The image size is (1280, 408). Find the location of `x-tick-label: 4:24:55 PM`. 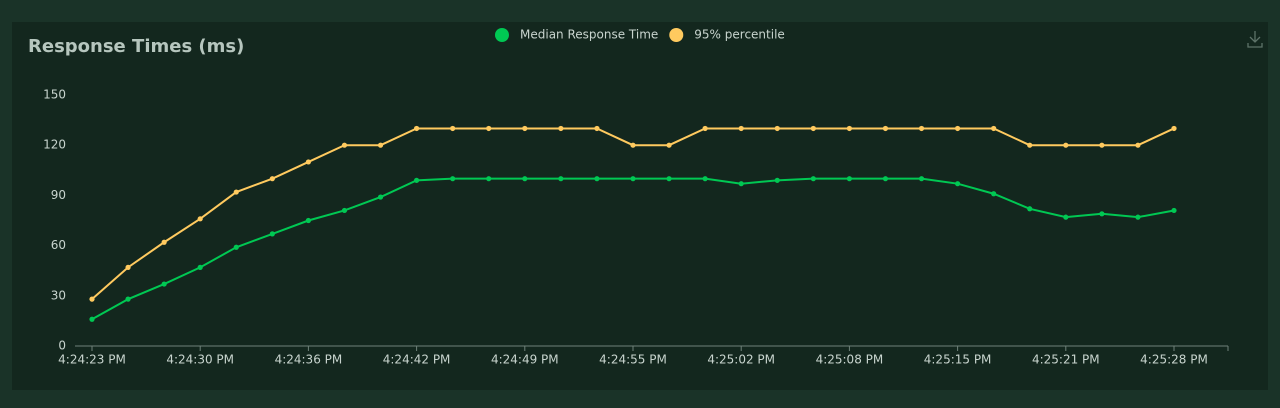

x-tick-label: 4:24:55 PM is located at coordinates (633, 360).